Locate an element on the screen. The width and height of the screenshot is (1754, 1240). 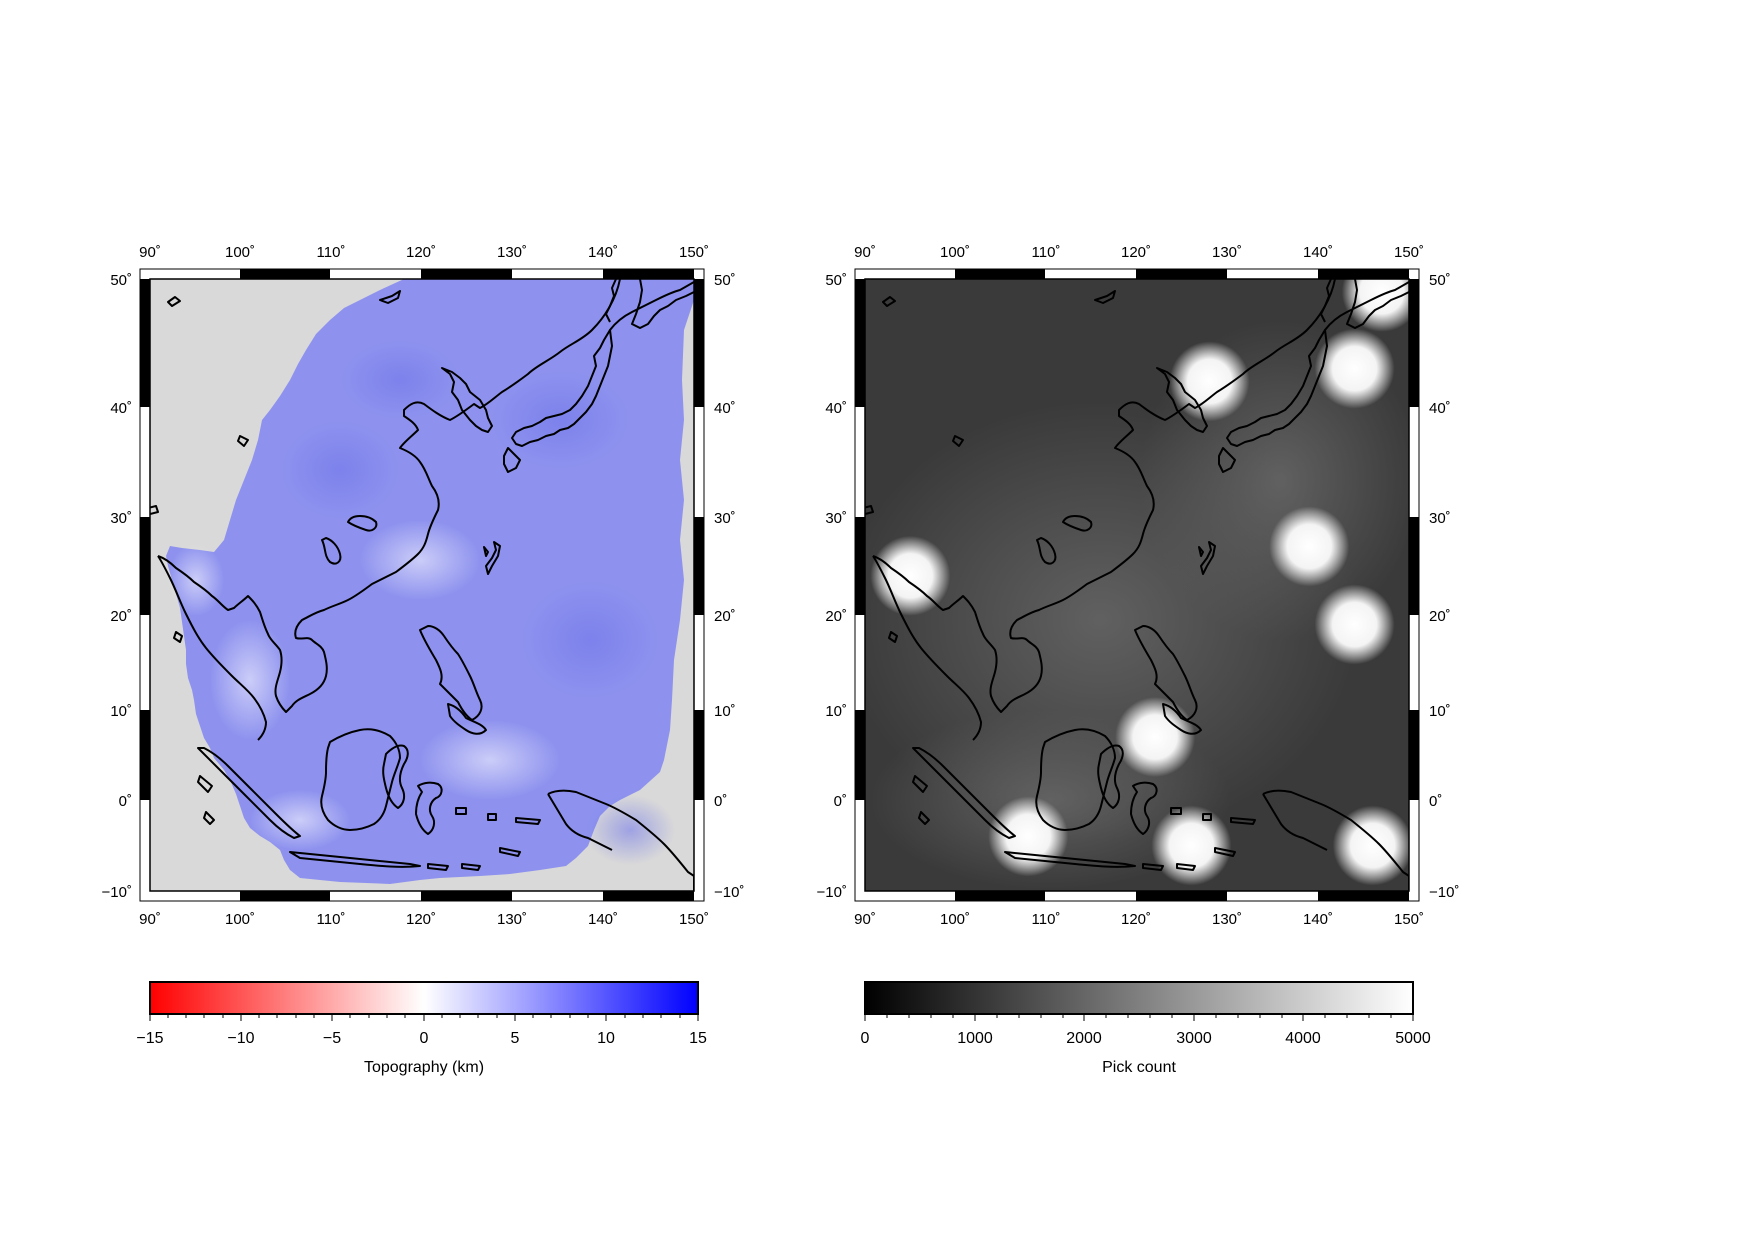
colorbar-tick-label: 3000 is located at coordinates (1194, 1038).